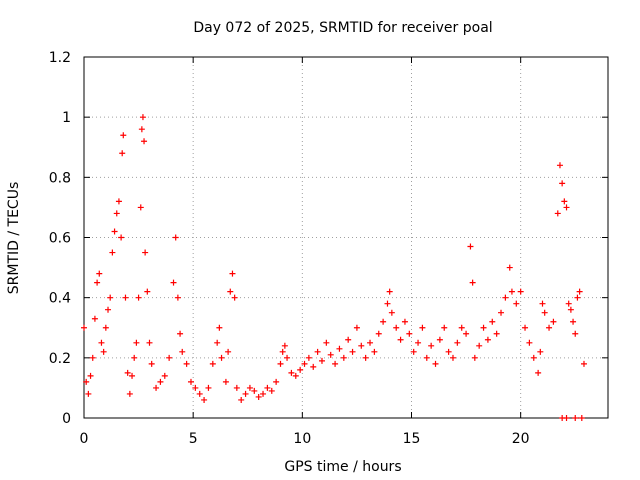 The image size is (640, 480). What do you see at coordinates (14, 238) in the screenshot?
I see `y-axis-label: SRMTID / TECUs` at bounding box center [14, 238].